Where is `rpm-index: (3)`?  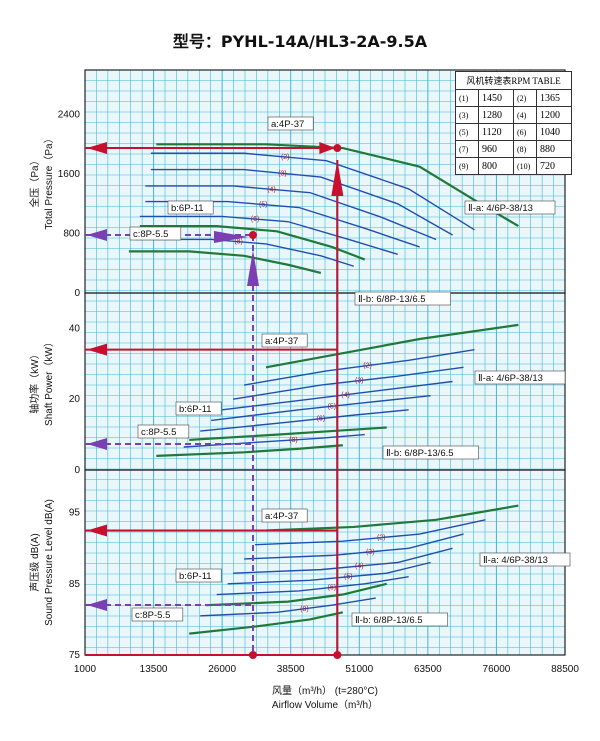
rpm-index: (3) is located at coordinates (467, 115).